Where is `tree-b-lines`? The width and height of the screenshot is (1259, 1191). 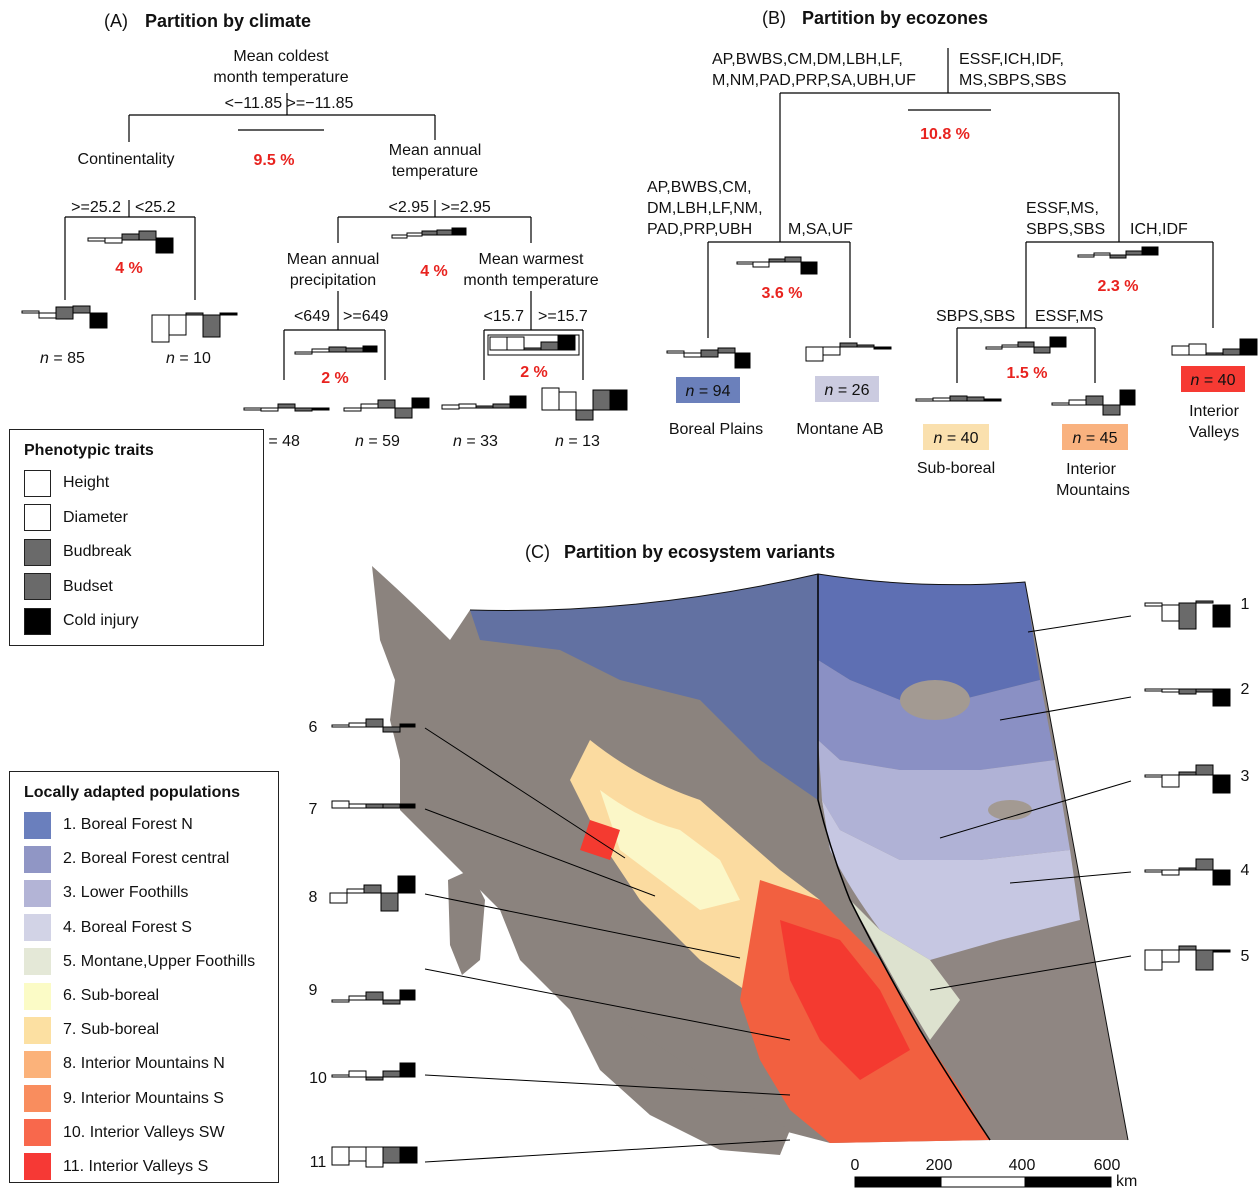
tree-b-lines is located at coordinates (960, 215).